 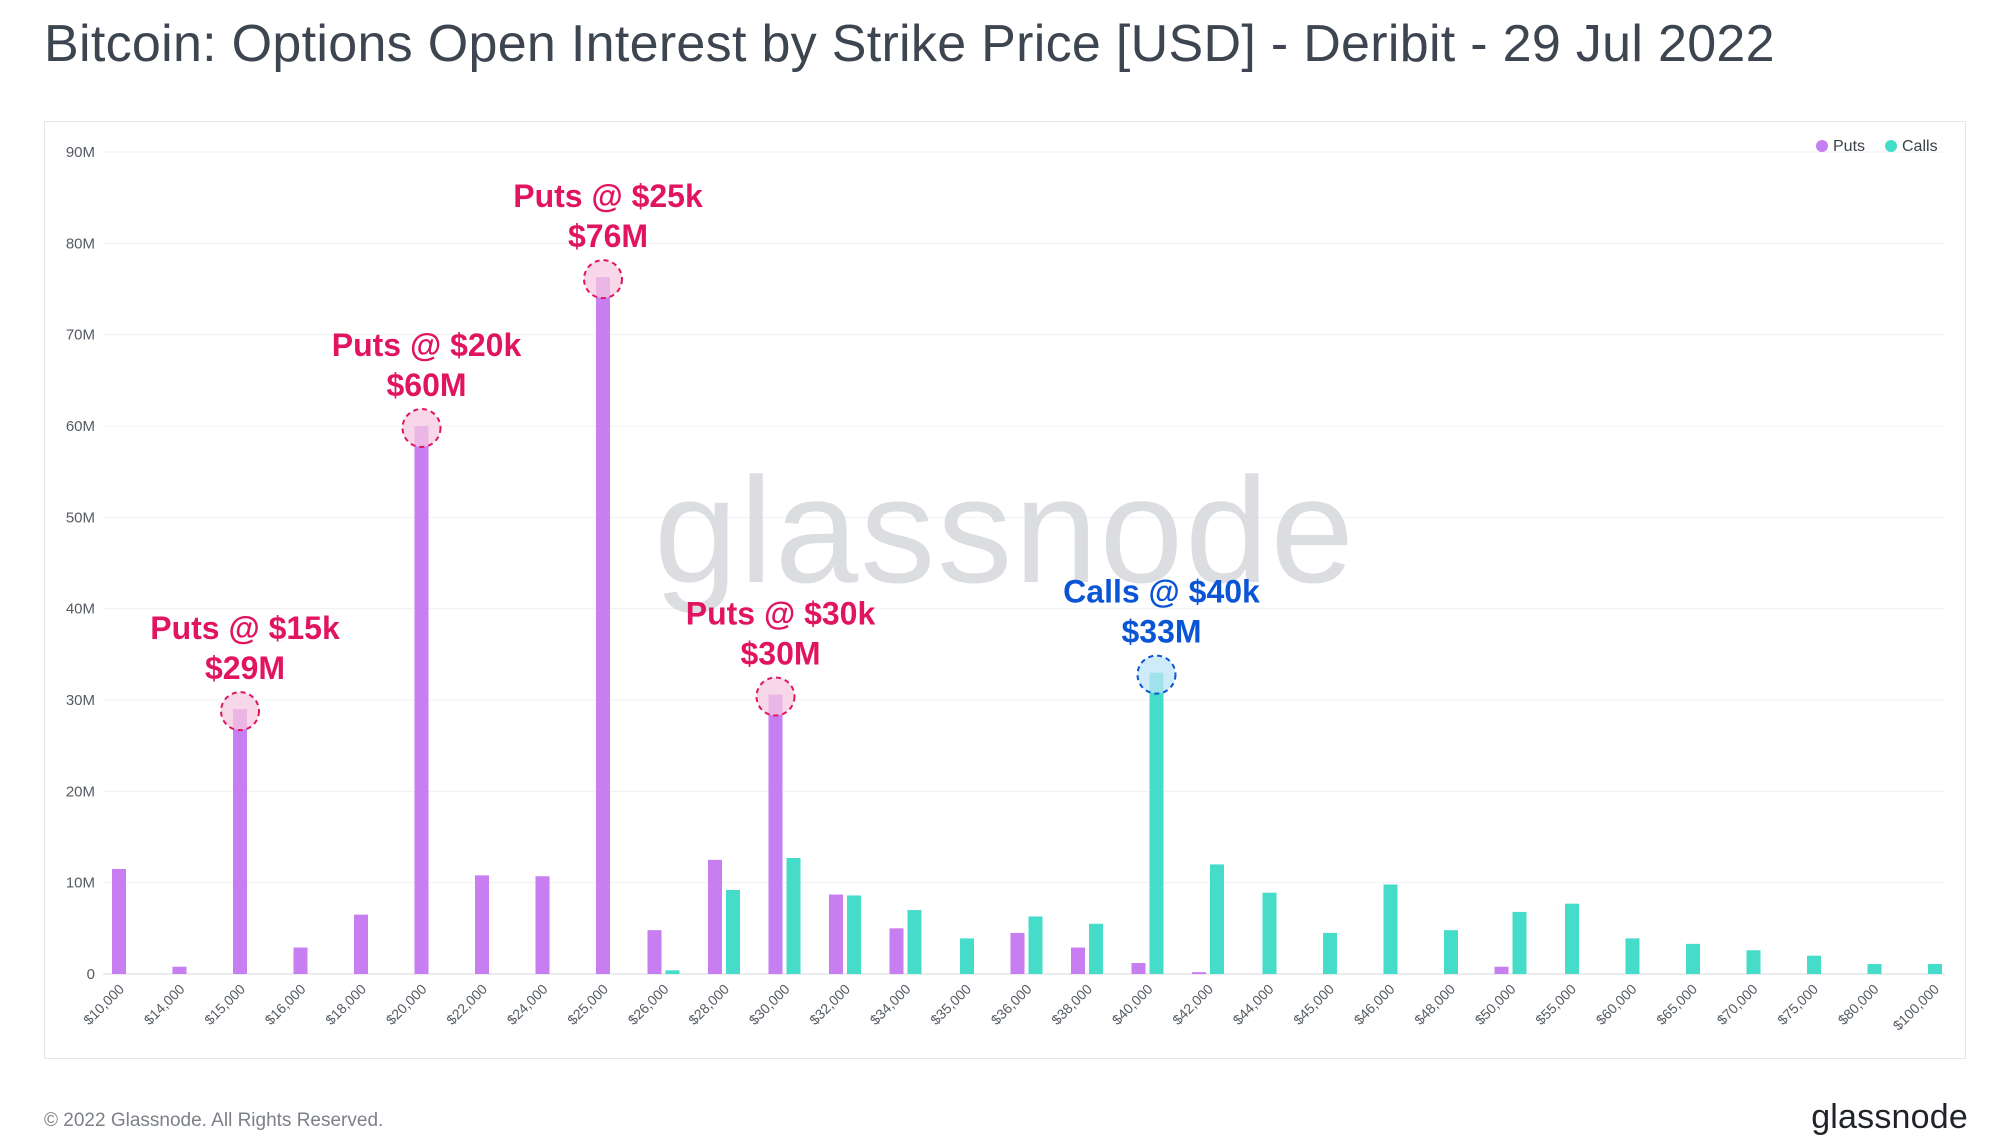 I want to click on x-tick-label: $45,000, so click(x=1313, y=1004).